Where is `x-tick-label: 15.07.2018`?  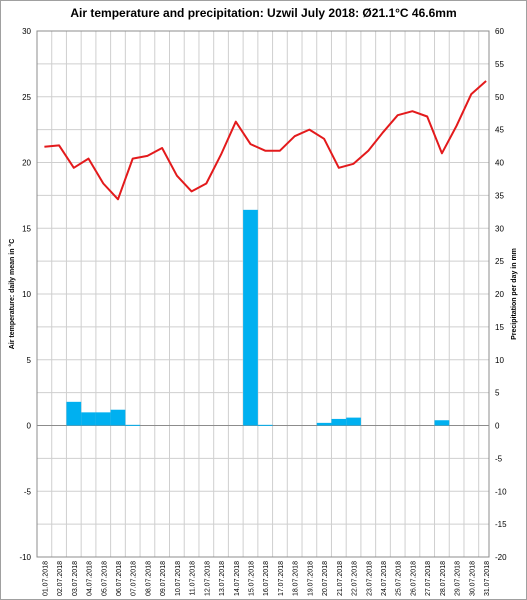
x-tick-label: 15.07.2018 is located at coordinates (251, 578).